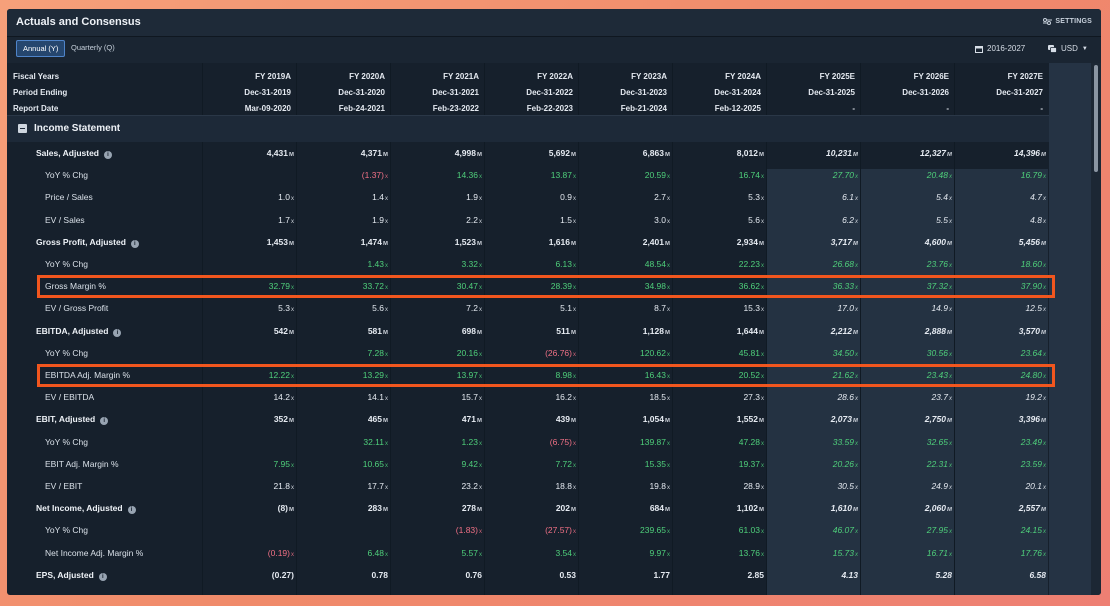  I want to click on table-cell: 23.43x, so click(906, 375).